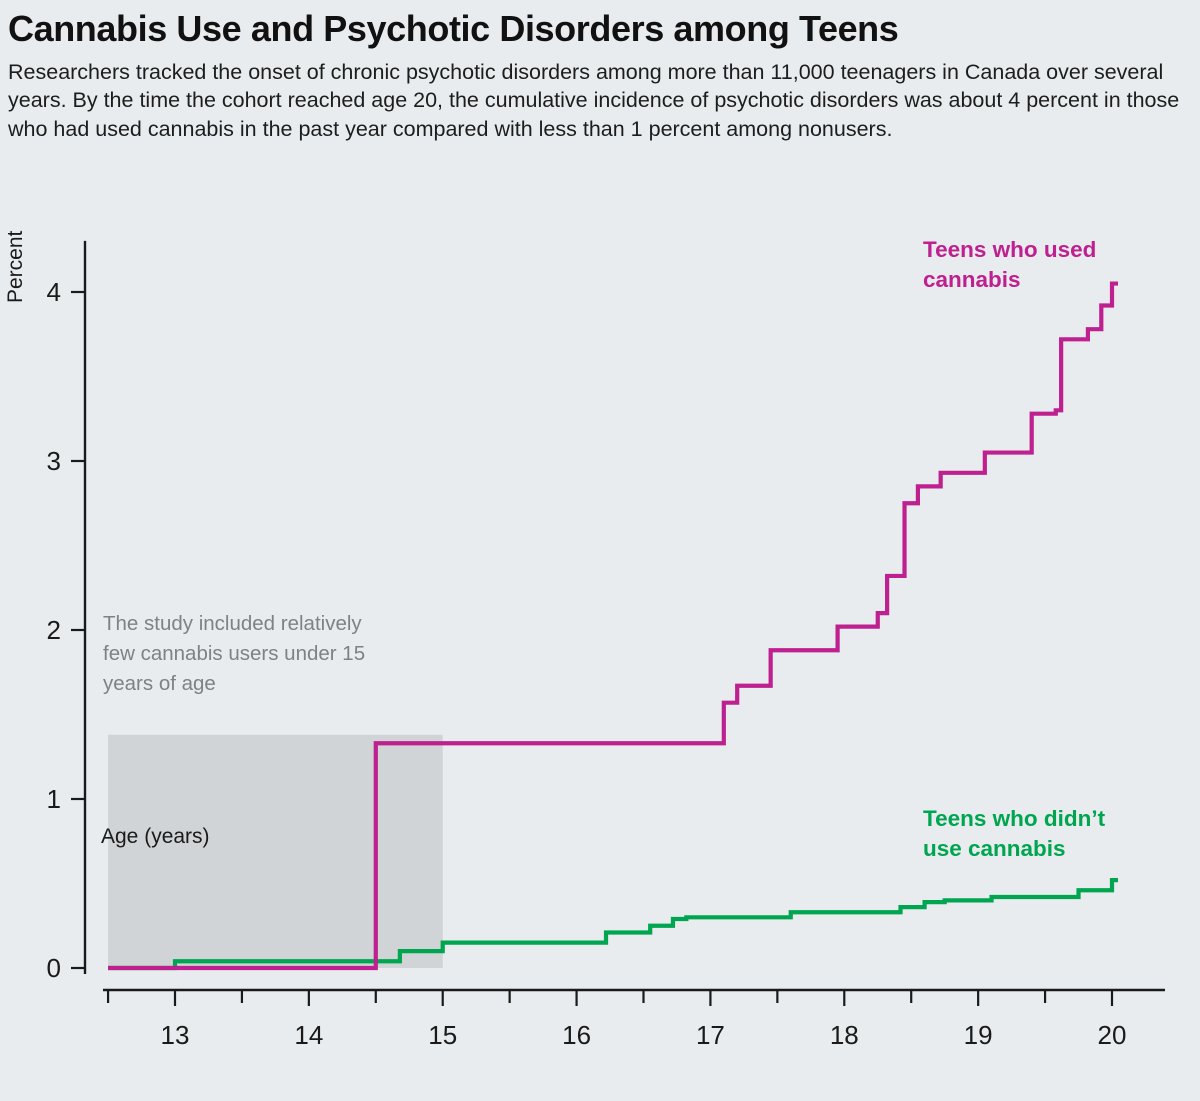  What do you see at coordinates (78, 630) in the screenshot?
I see `y-axis-ticks` at bounding box center [78, 630].